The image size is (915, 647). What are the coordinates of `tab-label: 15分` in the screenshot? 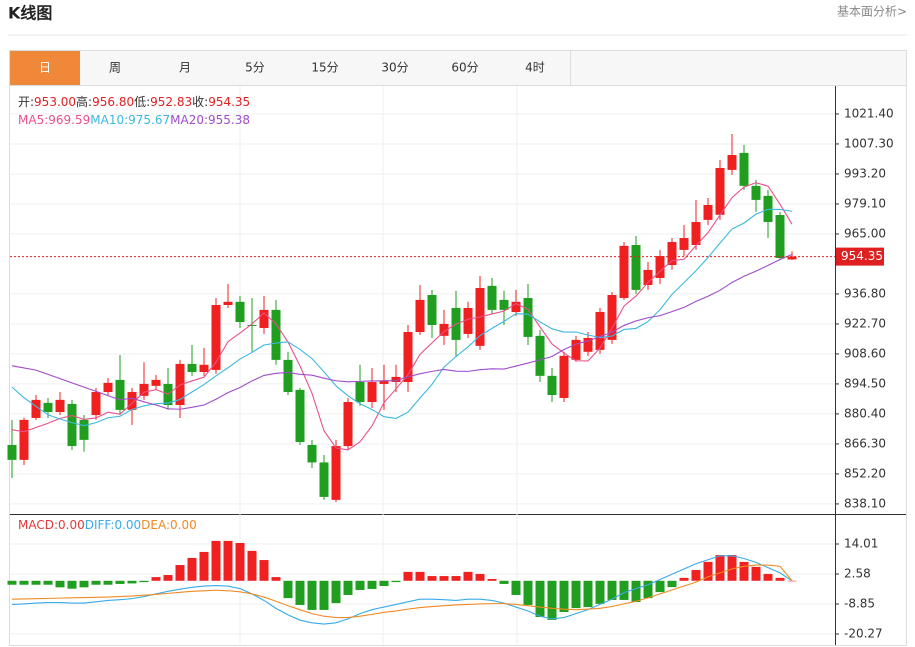 It's located at (324, 68).